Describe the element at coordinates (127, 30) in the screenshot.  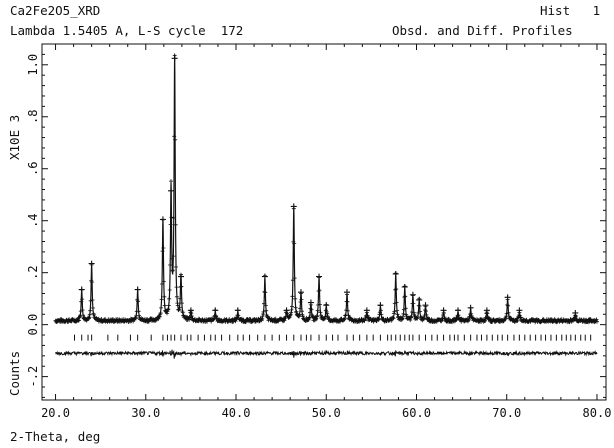
I see `lambda-cycle-label: Lambda 1.5405 A, L-S cycle 172` at that location.